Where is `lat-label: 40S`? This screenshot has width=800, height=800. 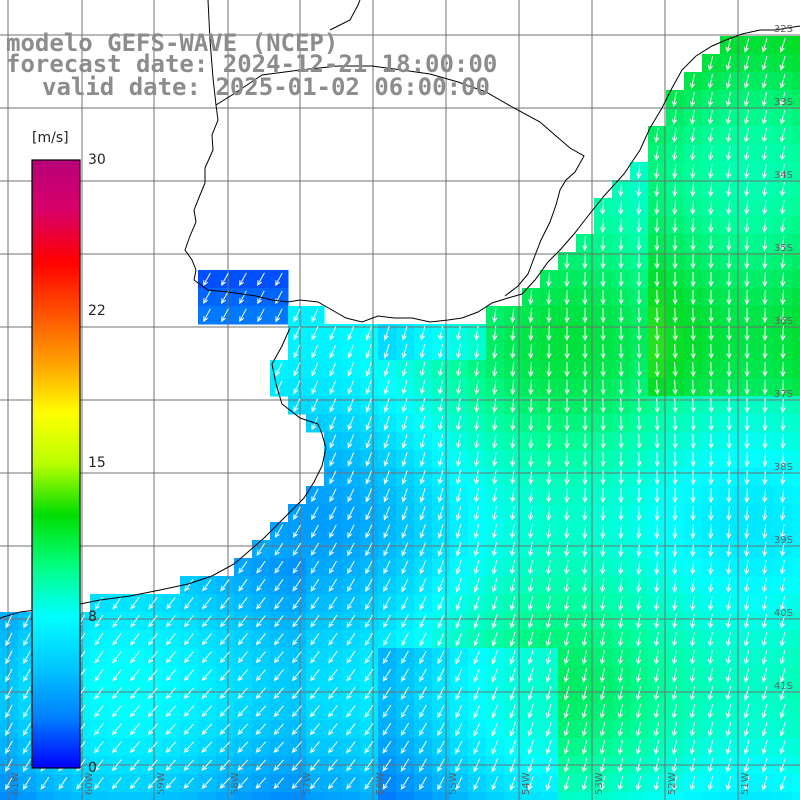 lat-label: 40S is located at coordinates (783, 613).